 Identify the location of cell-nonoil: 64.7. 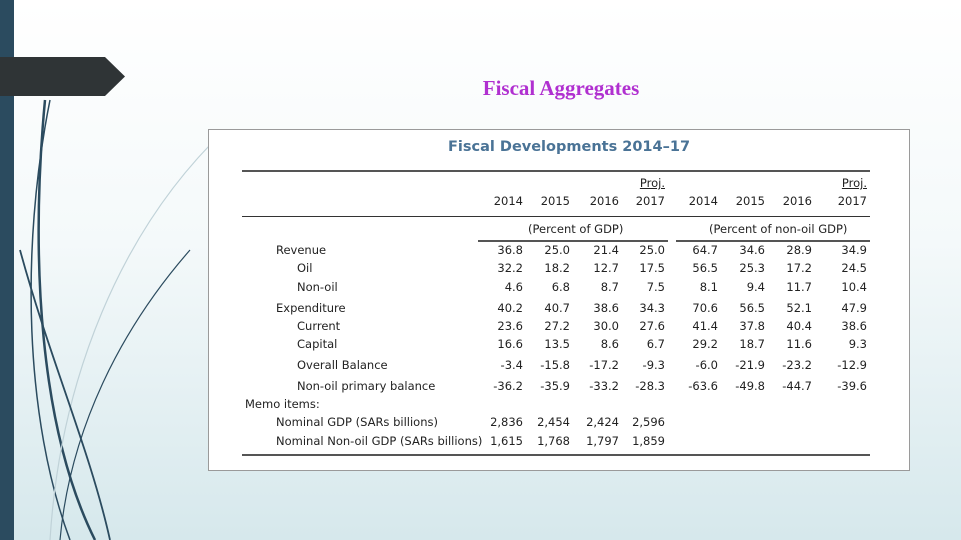
(705, 250).